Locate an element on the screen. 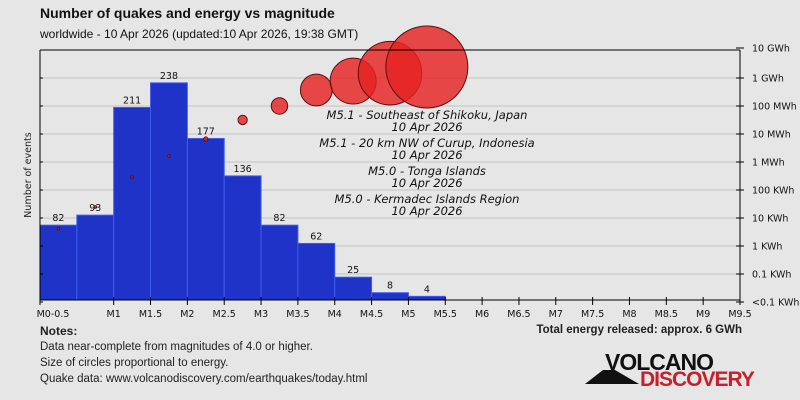  x-tick-label: M9.5 is located at coordinates (739, 314).